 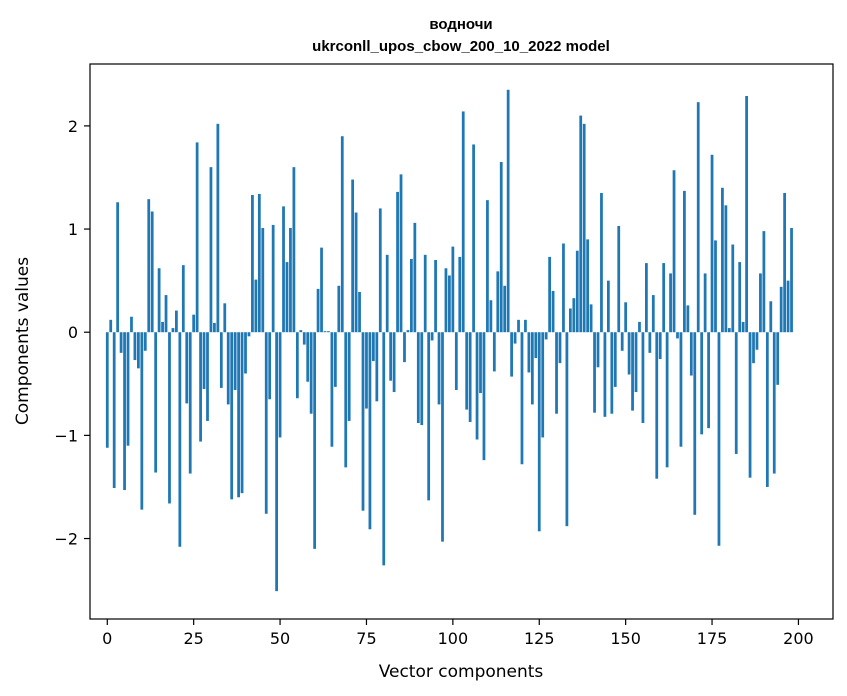 I want to click on x-tick-label: 50, so click(x=280, y=638).